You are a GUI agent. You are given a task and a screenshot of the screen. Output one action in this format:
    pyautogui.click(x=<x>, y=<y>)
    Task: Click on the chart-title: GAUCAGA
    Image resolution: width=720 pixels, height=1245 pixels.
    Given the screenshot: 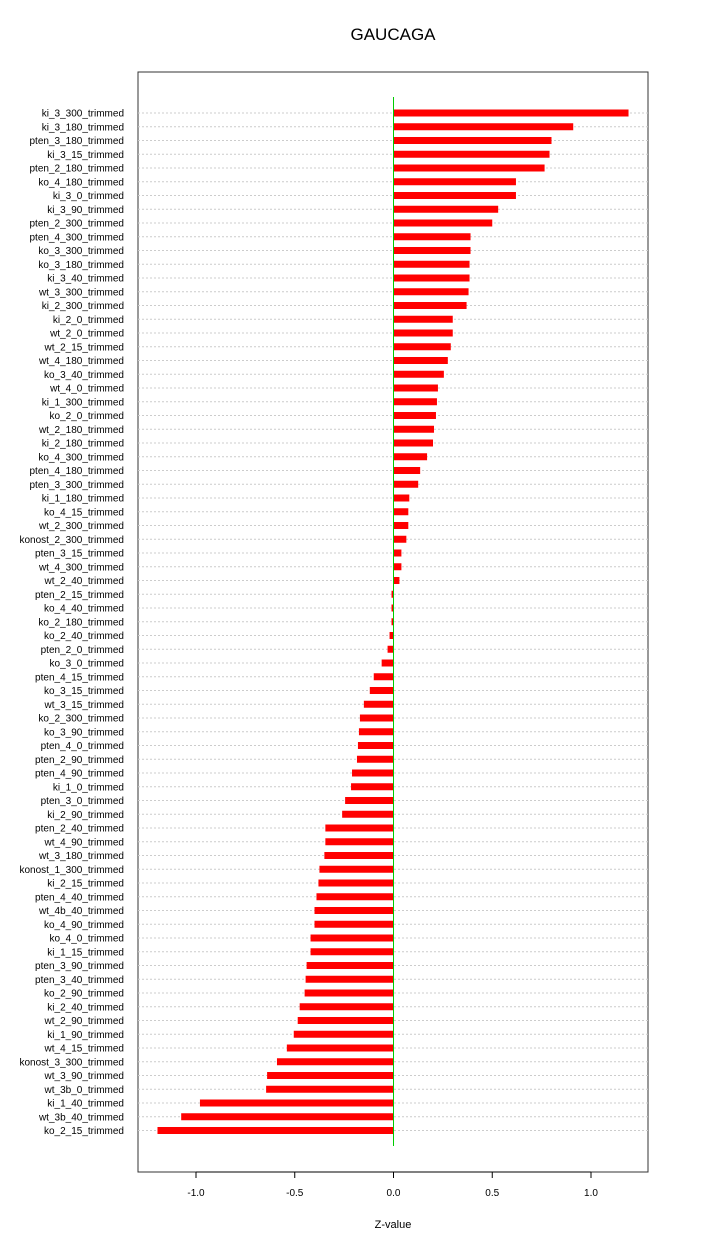 What is the action you would take?
    pyautogui.click(x=393, y=34)
    